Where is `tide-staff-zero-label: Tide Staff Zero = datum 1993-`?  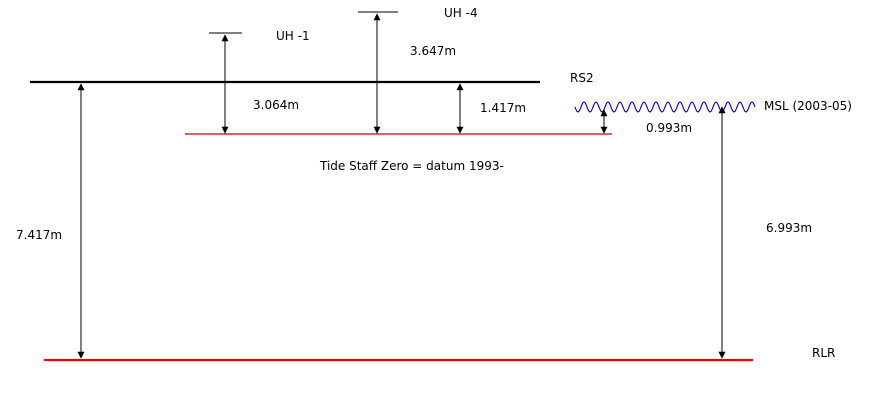 tide-staff-zero-label: Tide Staff Zero = datum 1993- is located at coordinates (411, 166).